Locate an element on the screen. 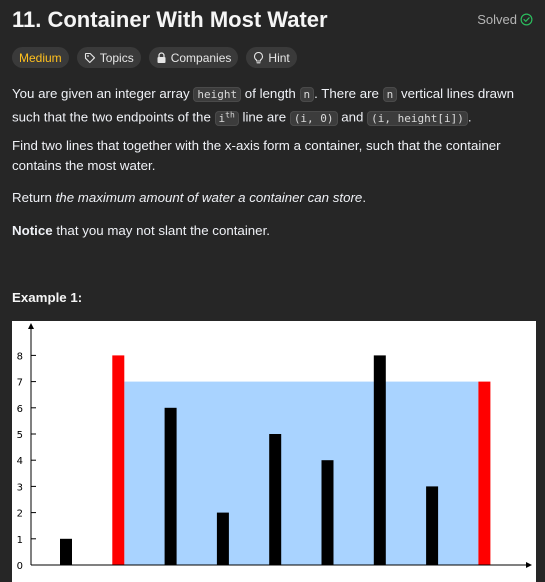 The image size is (545, 582). text: that you may not slant the container. is located at coordinates (161, 230).